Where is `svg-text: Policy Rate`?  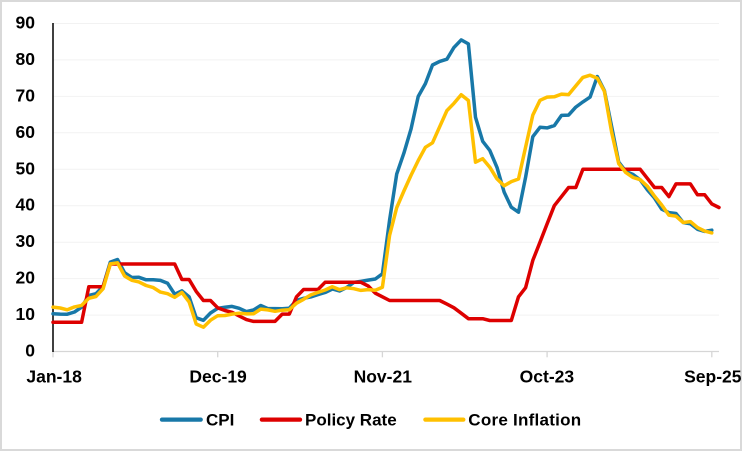
svg-text: Policy Rate is located at coordinates (351, 420).